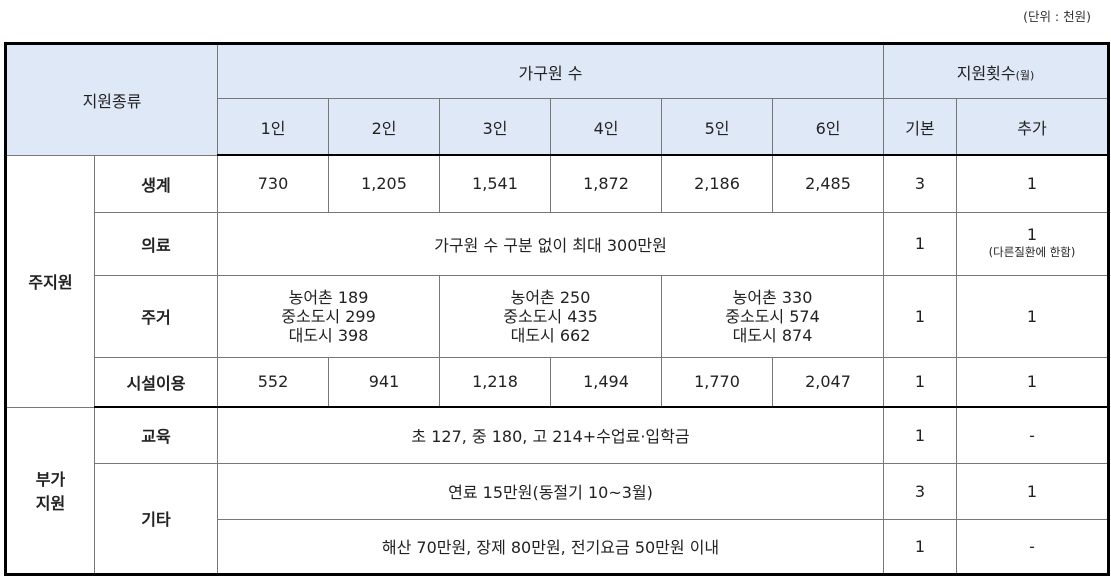 The height and width of the screenshot is (585, 1111). I want to click on cell-extra: 1 (다른질환에 한함), so click(1033, 243).